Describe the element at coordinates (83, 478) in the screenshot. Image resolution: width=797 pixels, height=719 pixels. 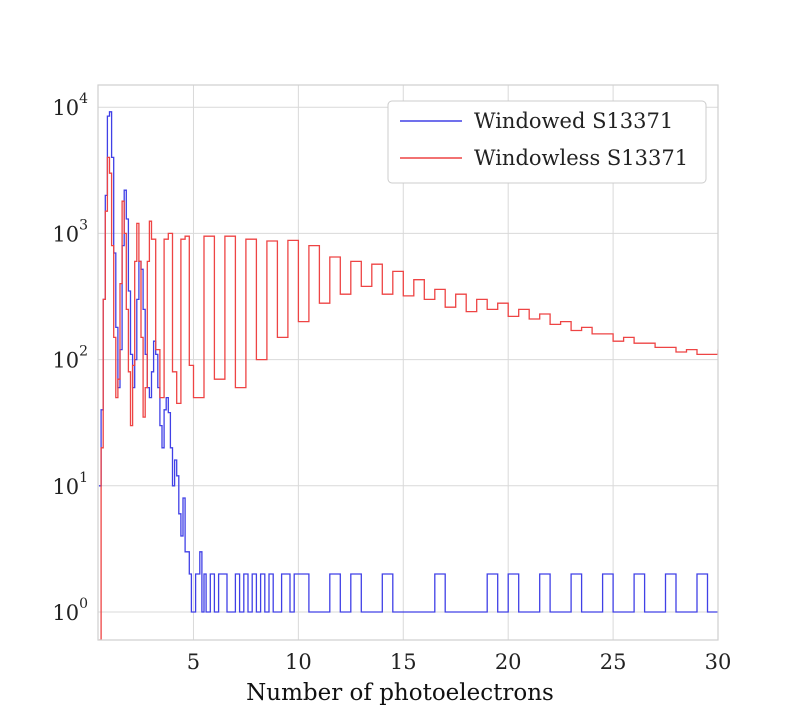
I see `y-tick-exponent: 1` at that location.